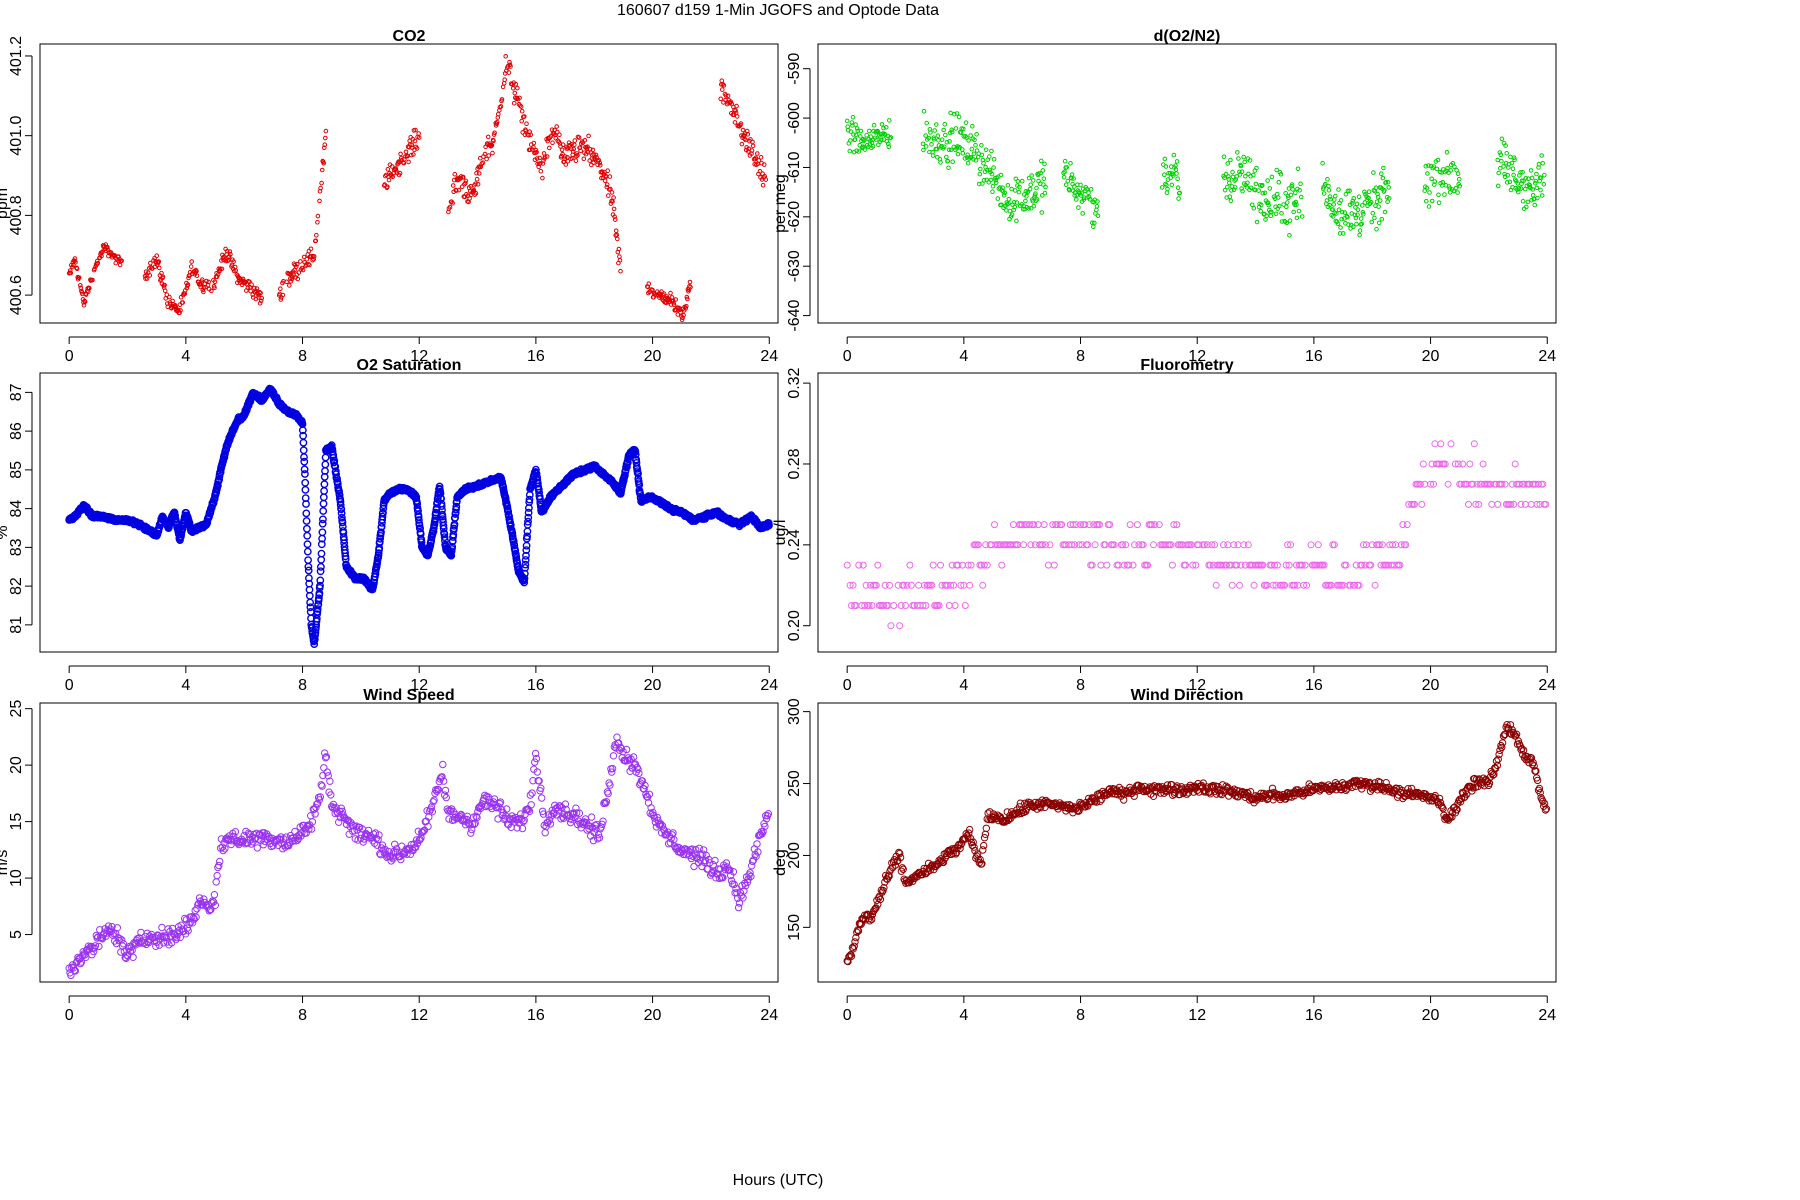 This screenshot has width=1800, height=1200. I want to click on y-tick-label: 86, so click(16, 431).